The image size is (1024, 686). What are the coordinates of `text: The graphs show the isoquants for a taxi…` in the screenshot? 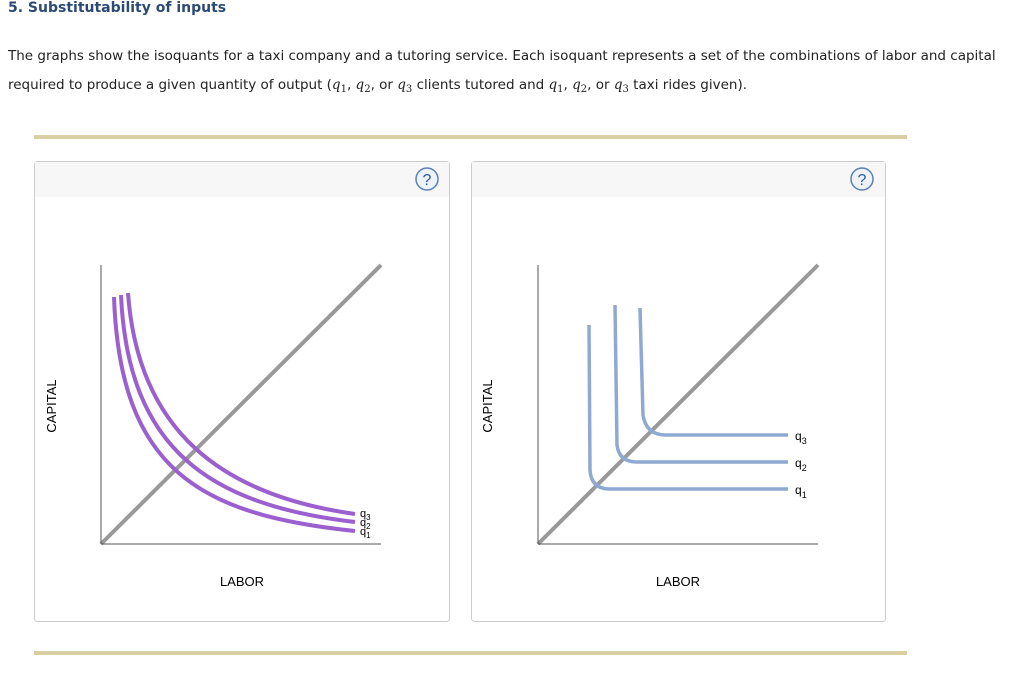 It's located at (502, 70).